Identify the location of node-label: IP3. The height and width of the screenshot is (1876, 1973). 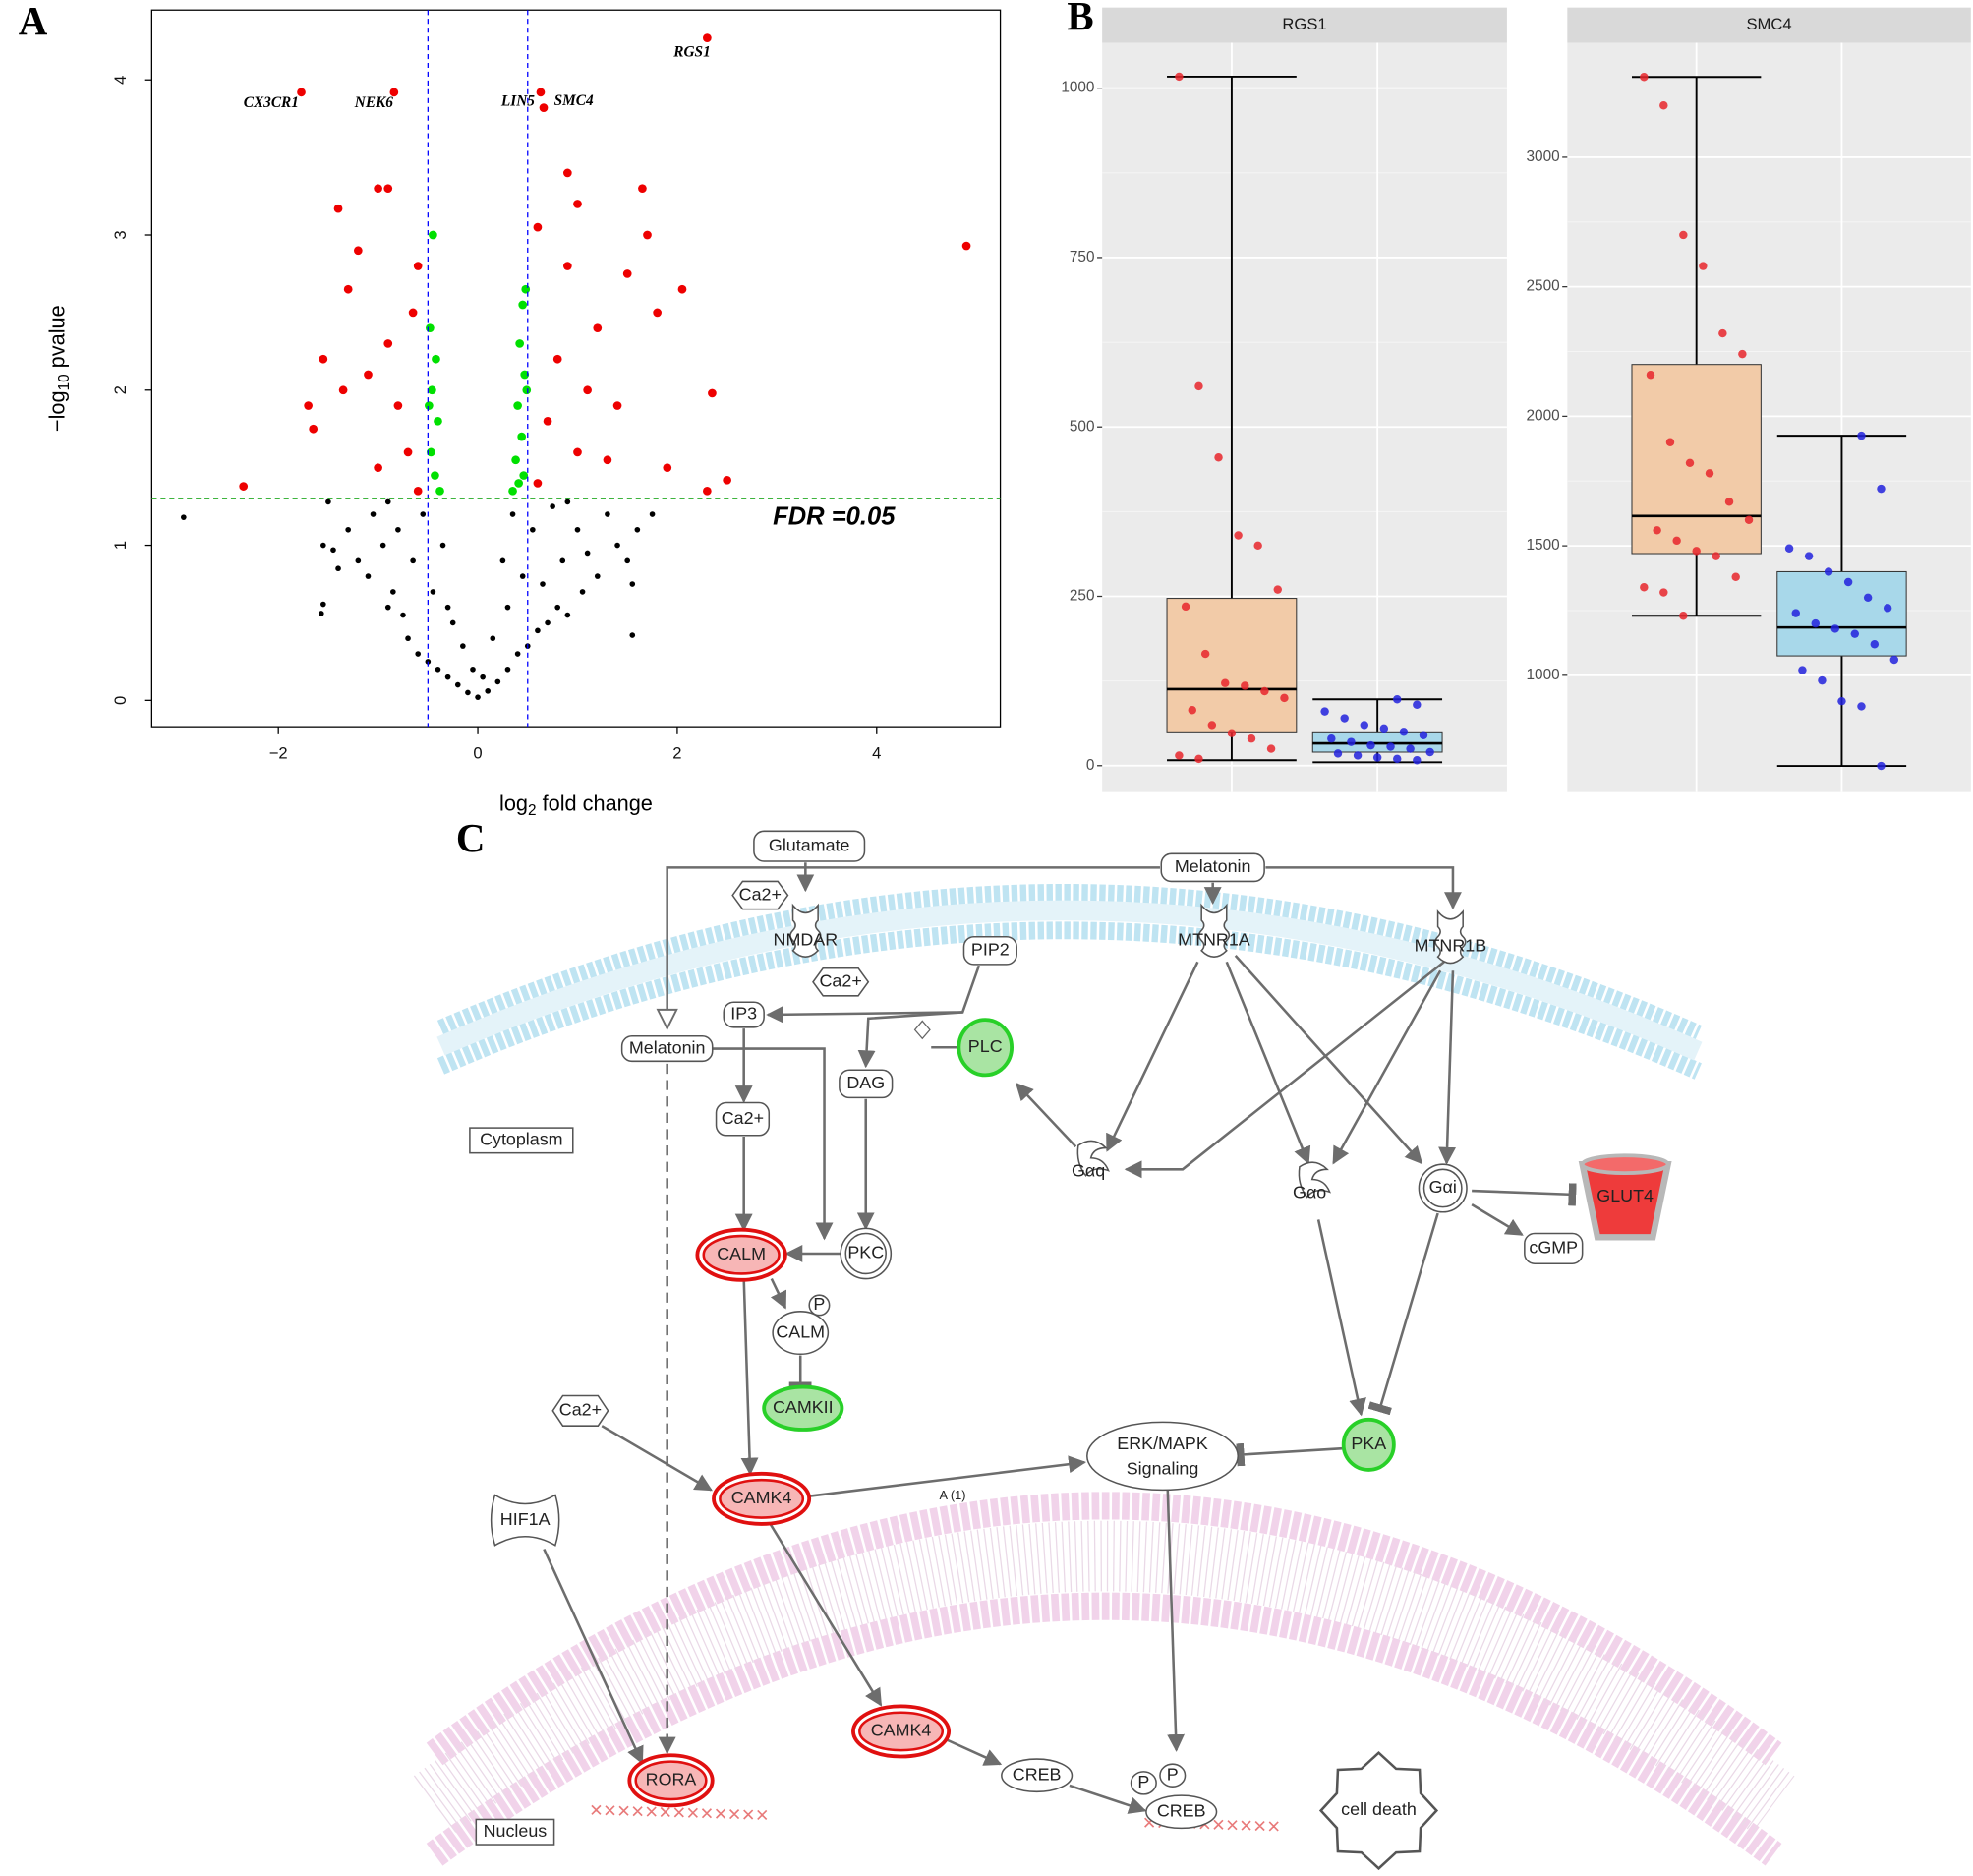
(743, 1014).